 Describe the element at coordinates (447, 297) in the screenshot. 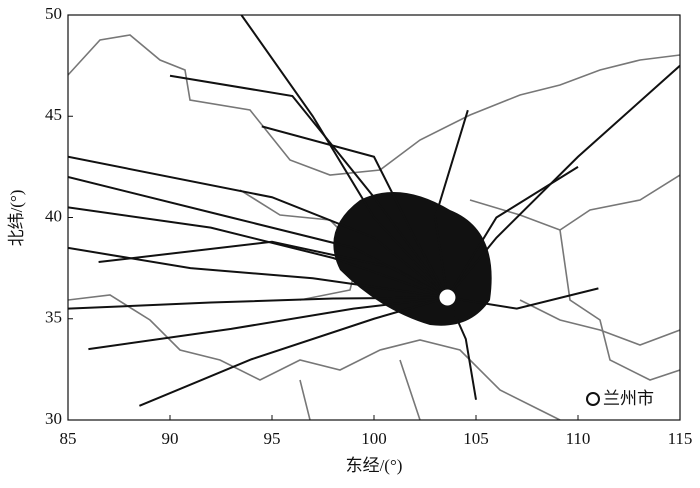

I see `station-point` at that location.